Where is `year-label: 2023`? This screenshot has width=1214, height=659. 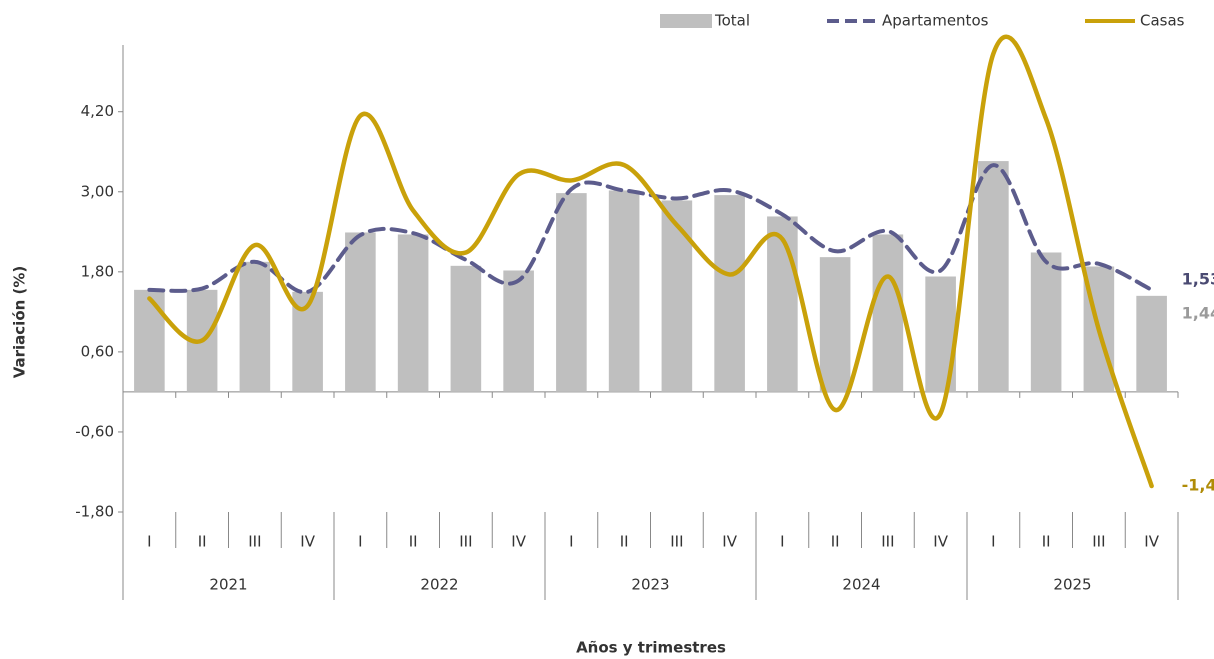 year-label: 2023 is located at coordinates (650, 585).